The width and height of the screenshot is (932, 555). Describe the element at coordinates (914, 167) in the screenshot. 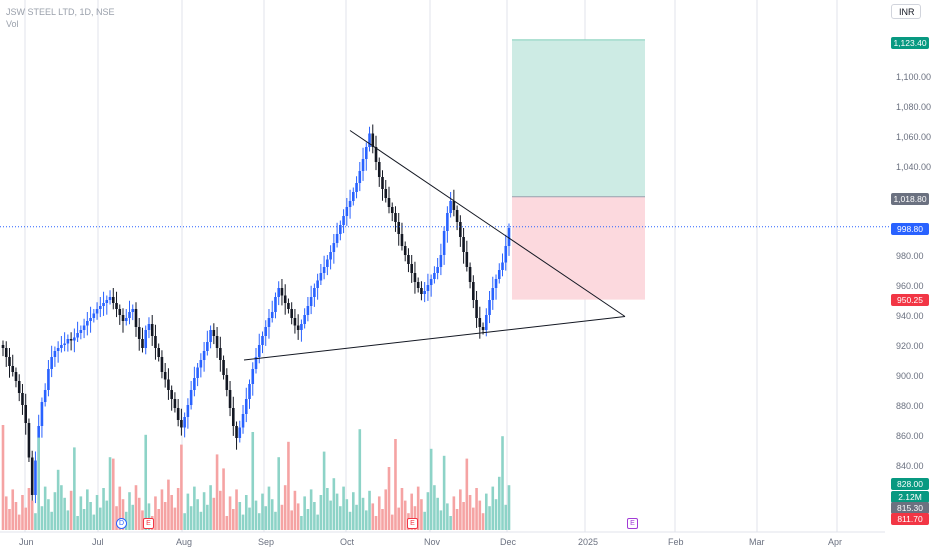

I see `y-axis-label: 1,040.00` at that location.